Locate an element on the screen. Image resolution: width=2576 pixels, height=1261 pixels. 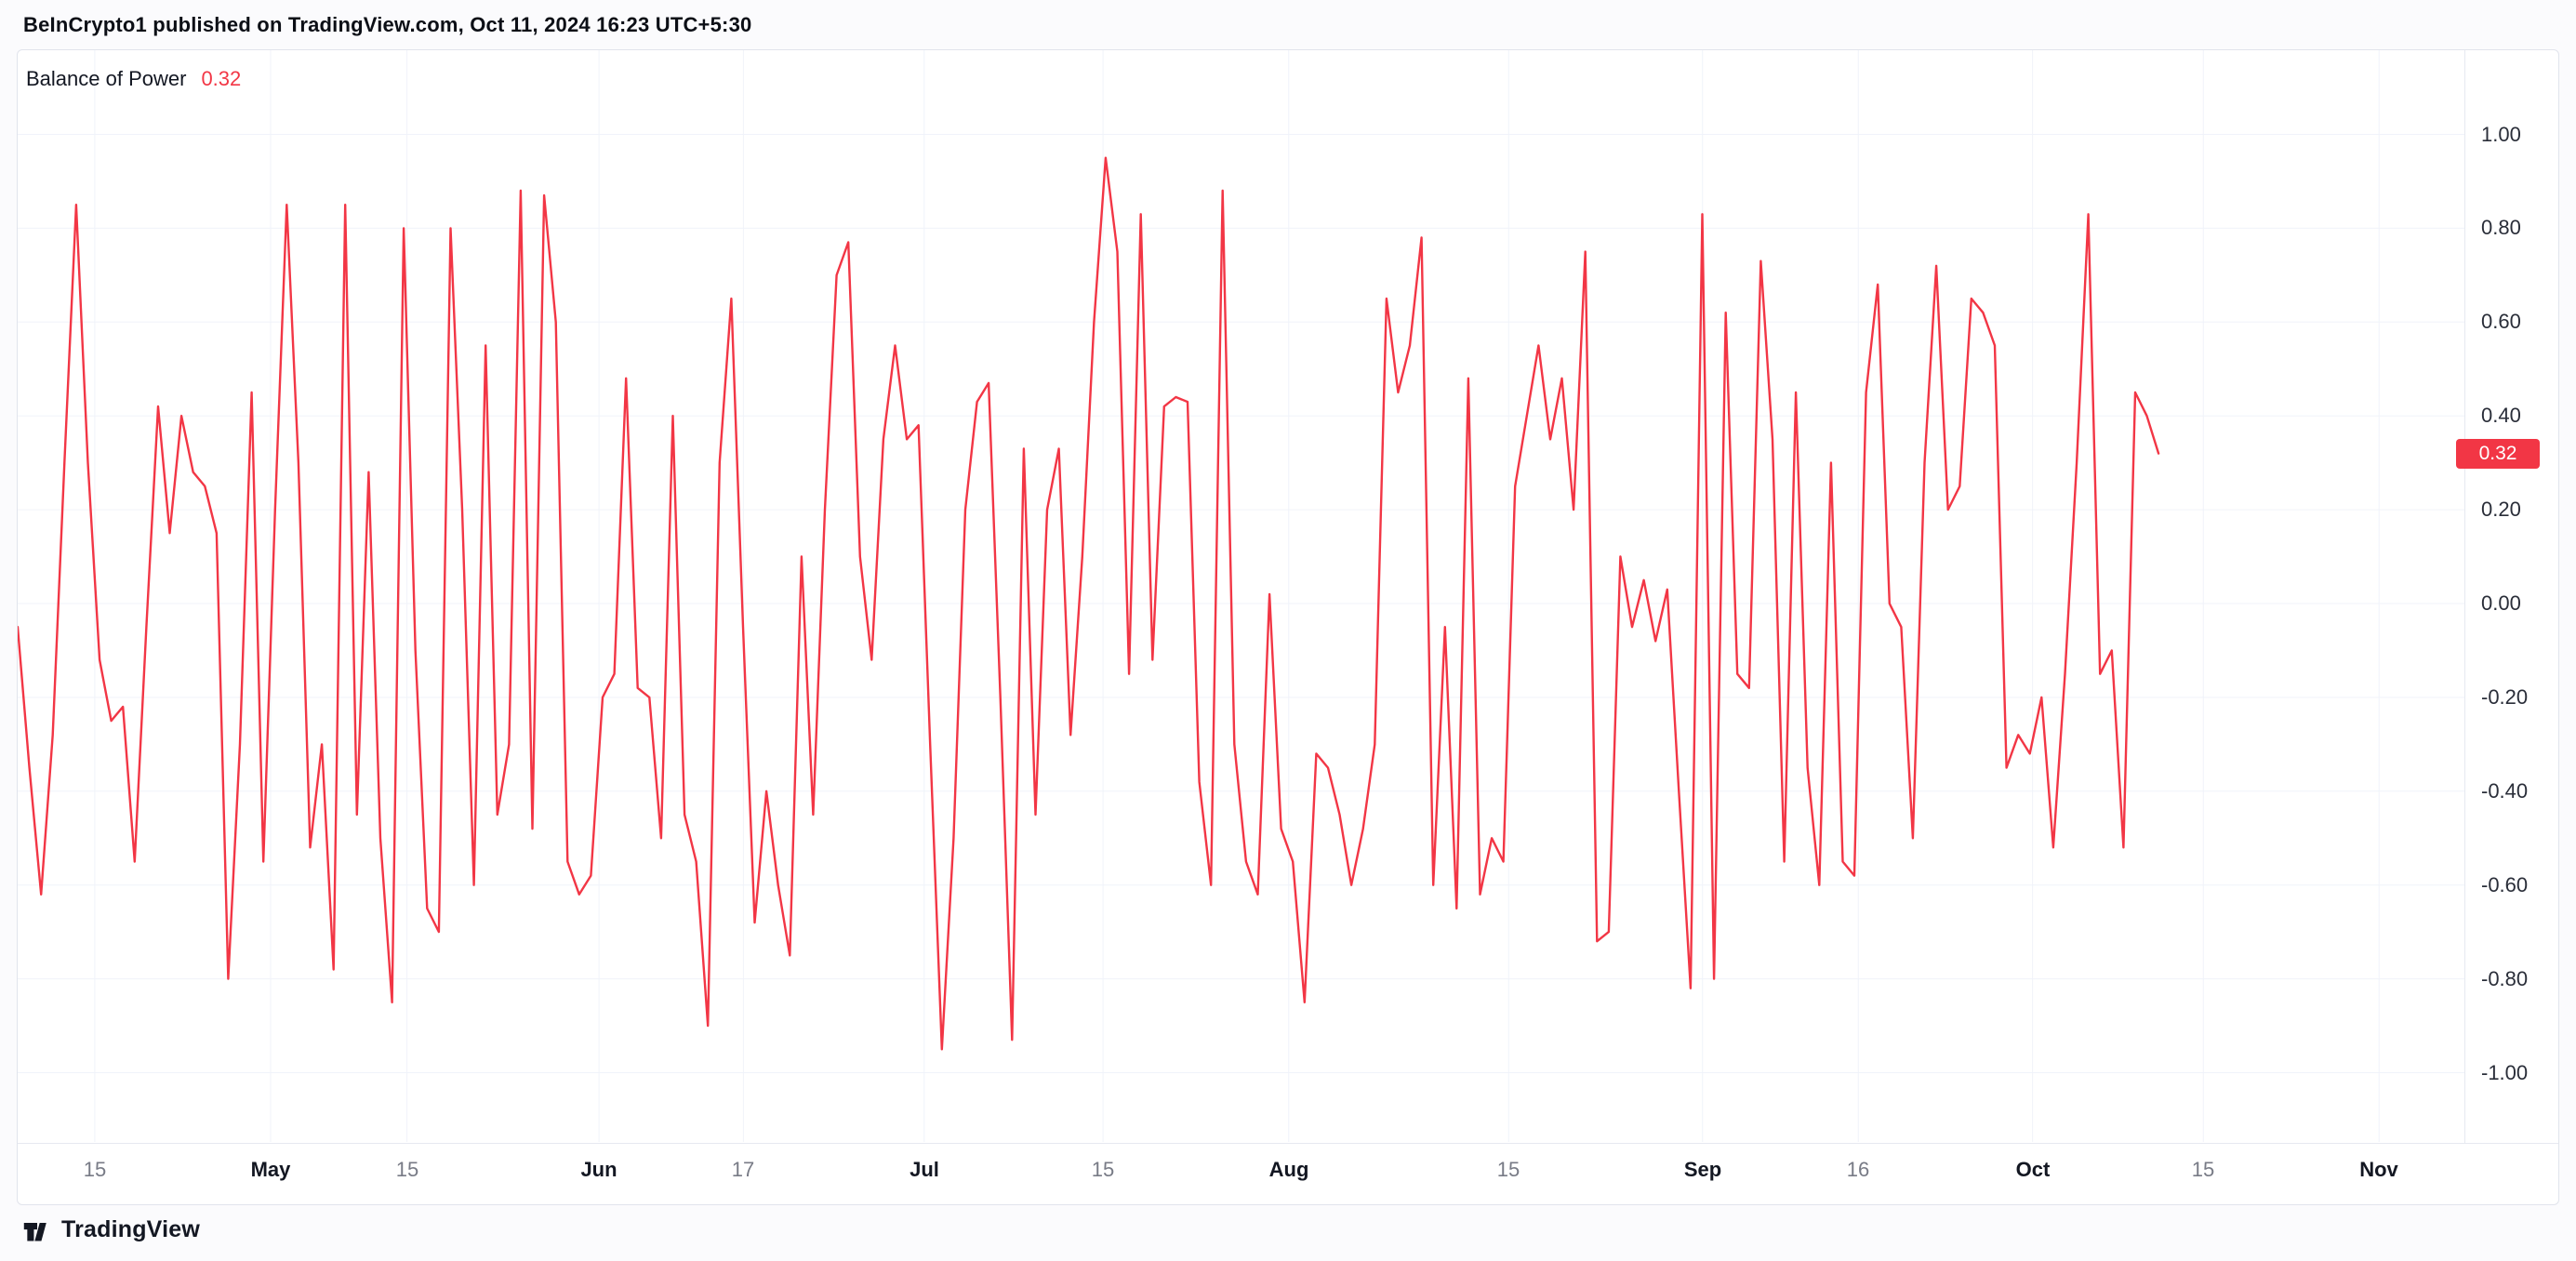
price-axis-label: 0.80 is located at coordinates (2501, 227).